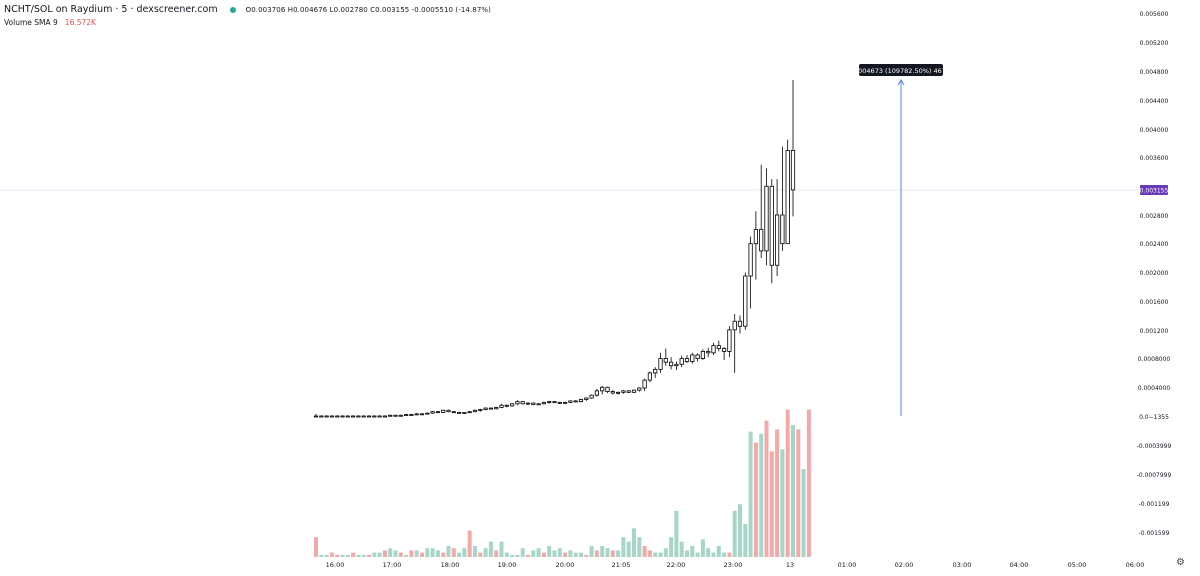 The height and width of the screenshot is (576, 1200). Describe the element at coordinates (1019, 565) in the screenshot. I see `time-tick: 04:00` at that location.